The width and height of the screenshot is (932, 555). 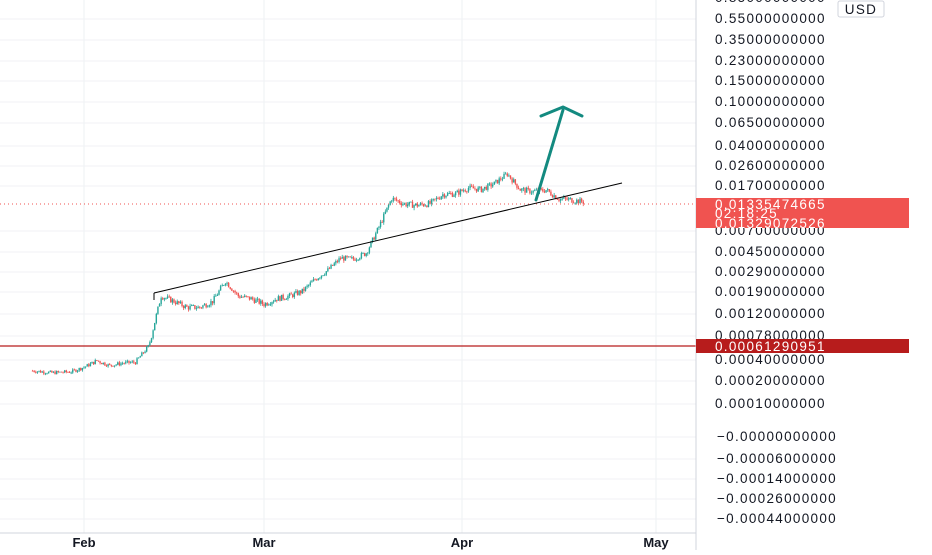 I want to click on current-price-tag, so click(x=802, y=213).